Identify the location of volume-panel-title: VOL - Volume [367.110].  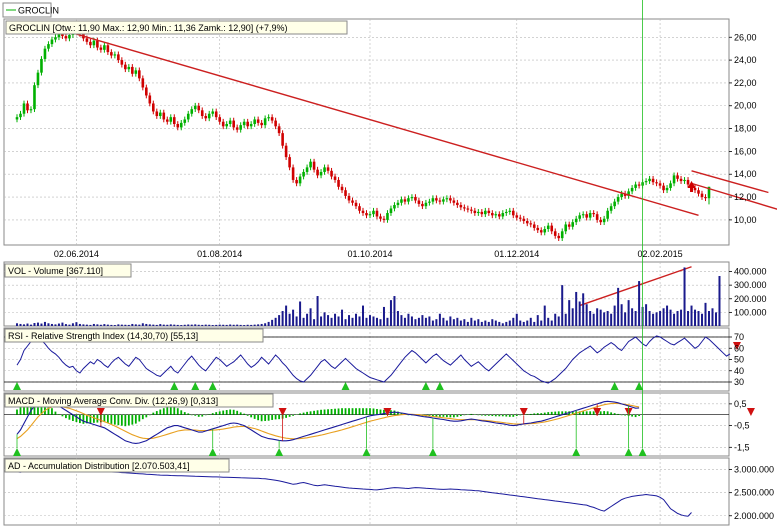
(68, 270).